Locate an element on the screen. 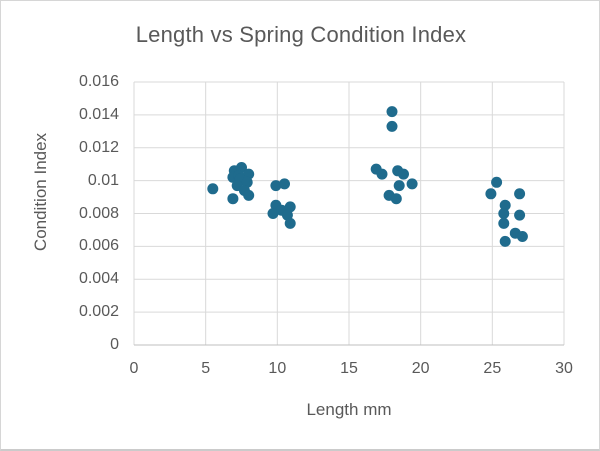 The height and width of the screenshot is (451, 600). y-axis-tick-label: 0.012 is located at coordinates (98, 147).